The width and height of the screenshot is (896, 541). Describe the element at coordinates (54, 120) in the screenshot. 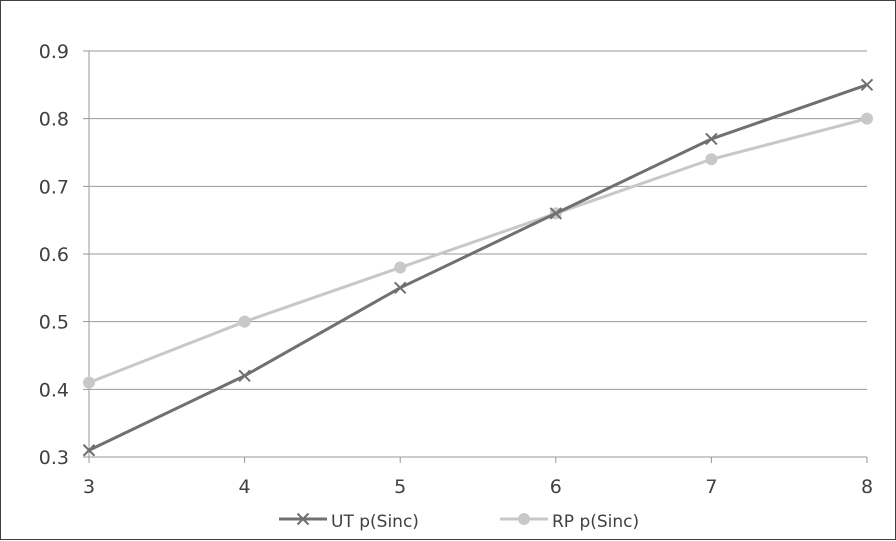

I see `y-tick-label: 0.8` at that location.